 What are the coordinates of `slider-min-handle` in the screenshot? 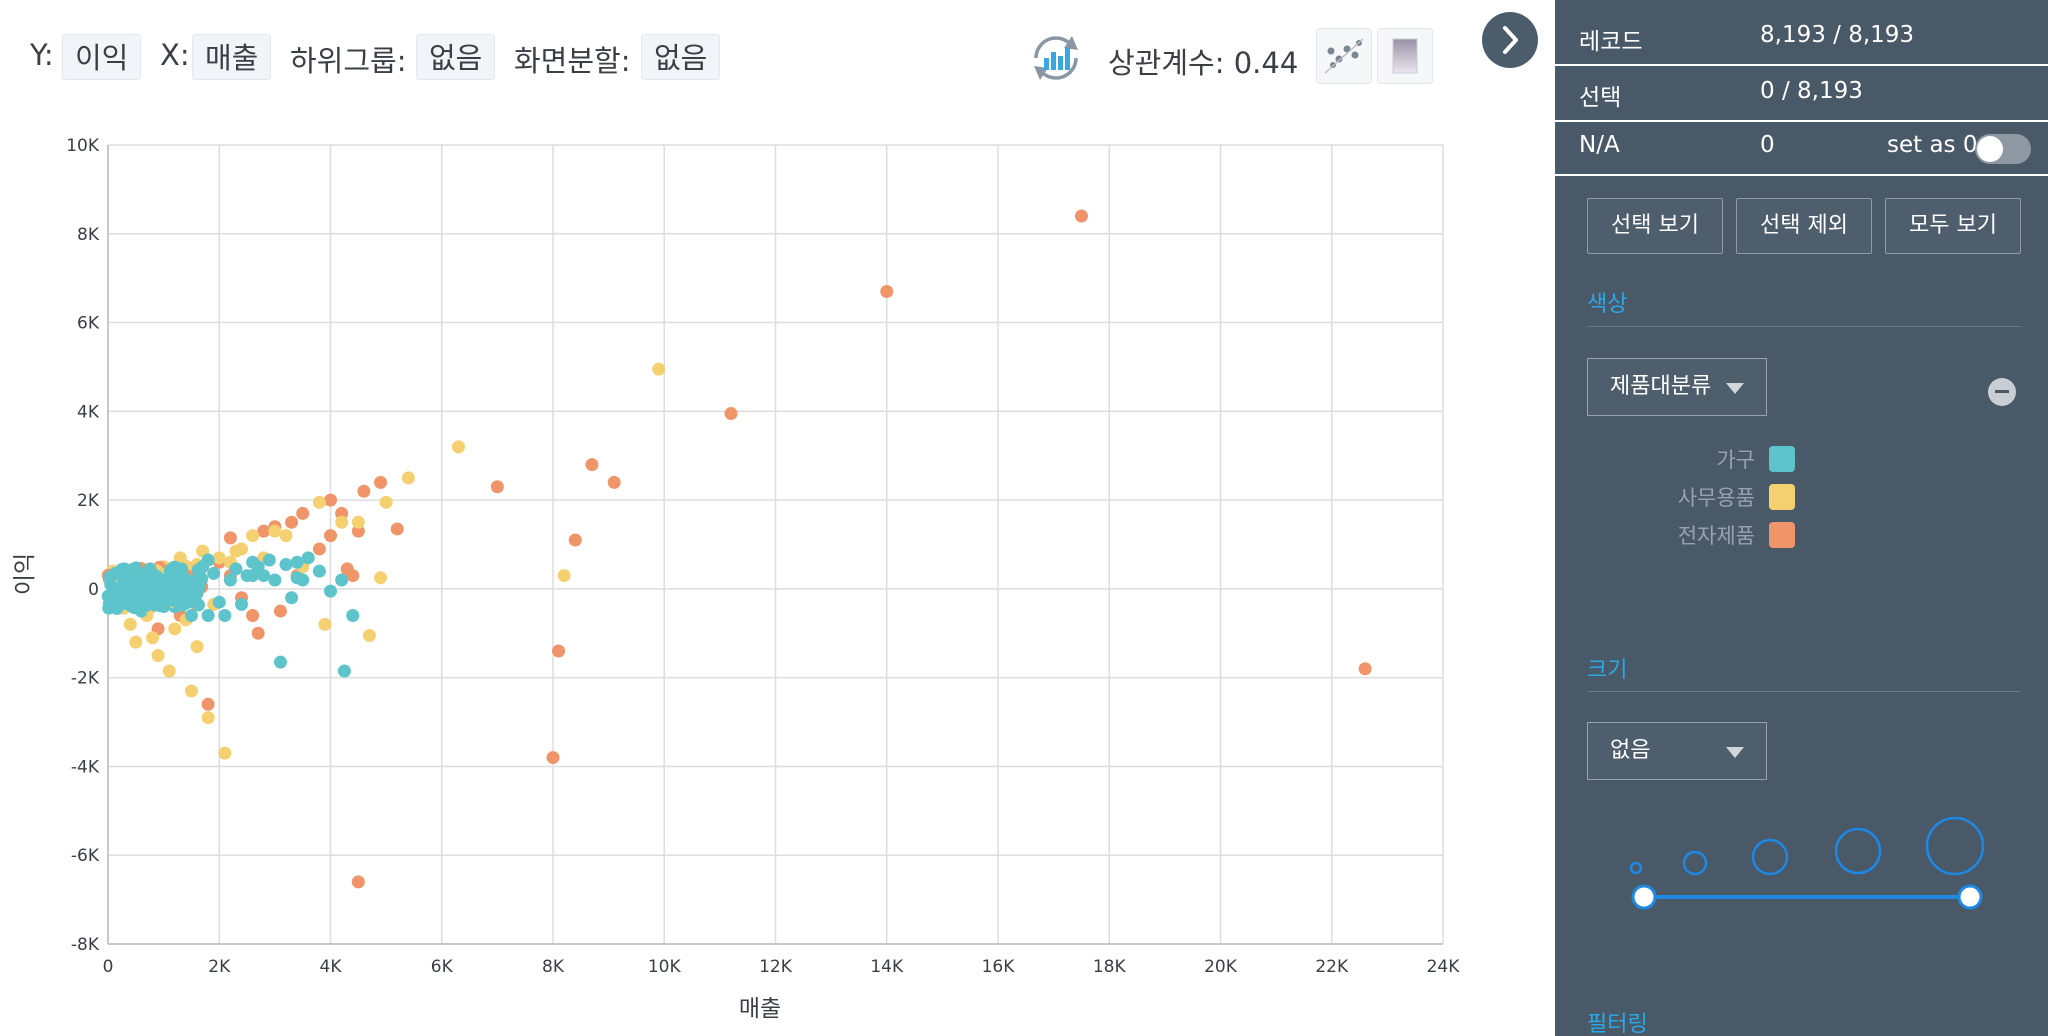 It's located at (1644, 897).